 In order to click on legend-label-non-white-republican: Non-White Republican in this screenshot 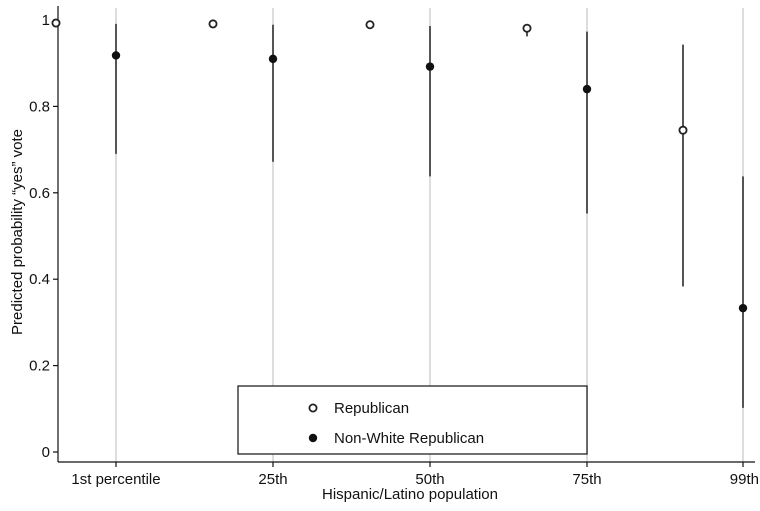, I will do `click(409, 438)`.